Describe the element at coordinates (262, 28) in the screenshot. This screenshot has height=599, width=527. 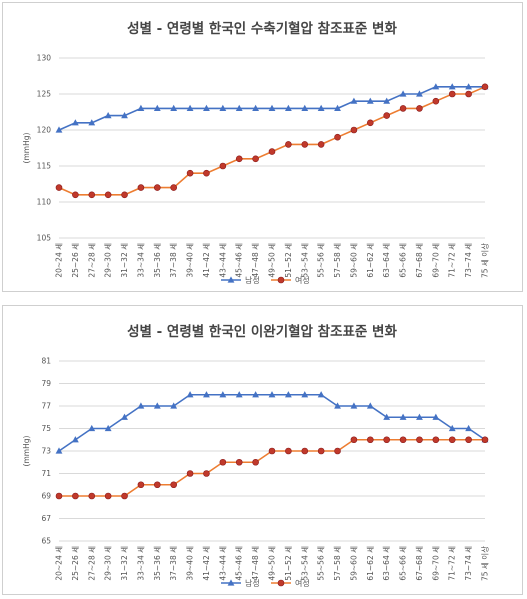
I see `chart-title: 성별 - 연령별 한국인 수축기혈압 참조표준 변화` at that location.